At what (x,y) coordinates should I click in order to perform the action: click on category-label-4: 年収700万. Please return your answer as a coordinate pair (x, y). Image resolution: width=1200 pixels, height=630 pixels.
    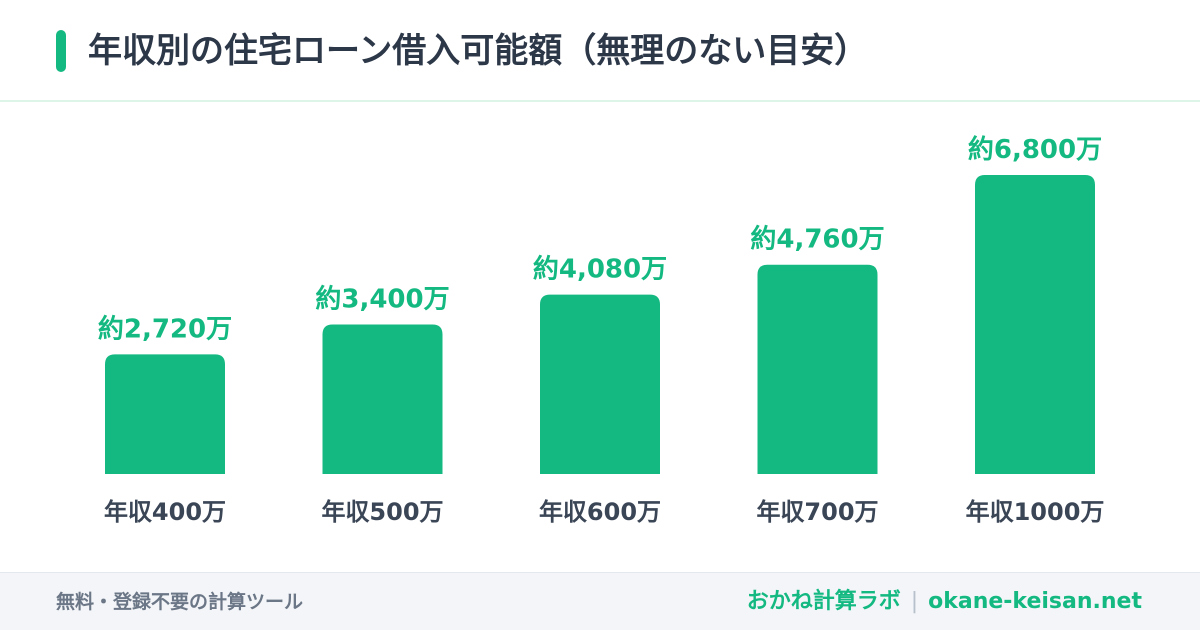
    Looking at the image, I should click on (817, 512).